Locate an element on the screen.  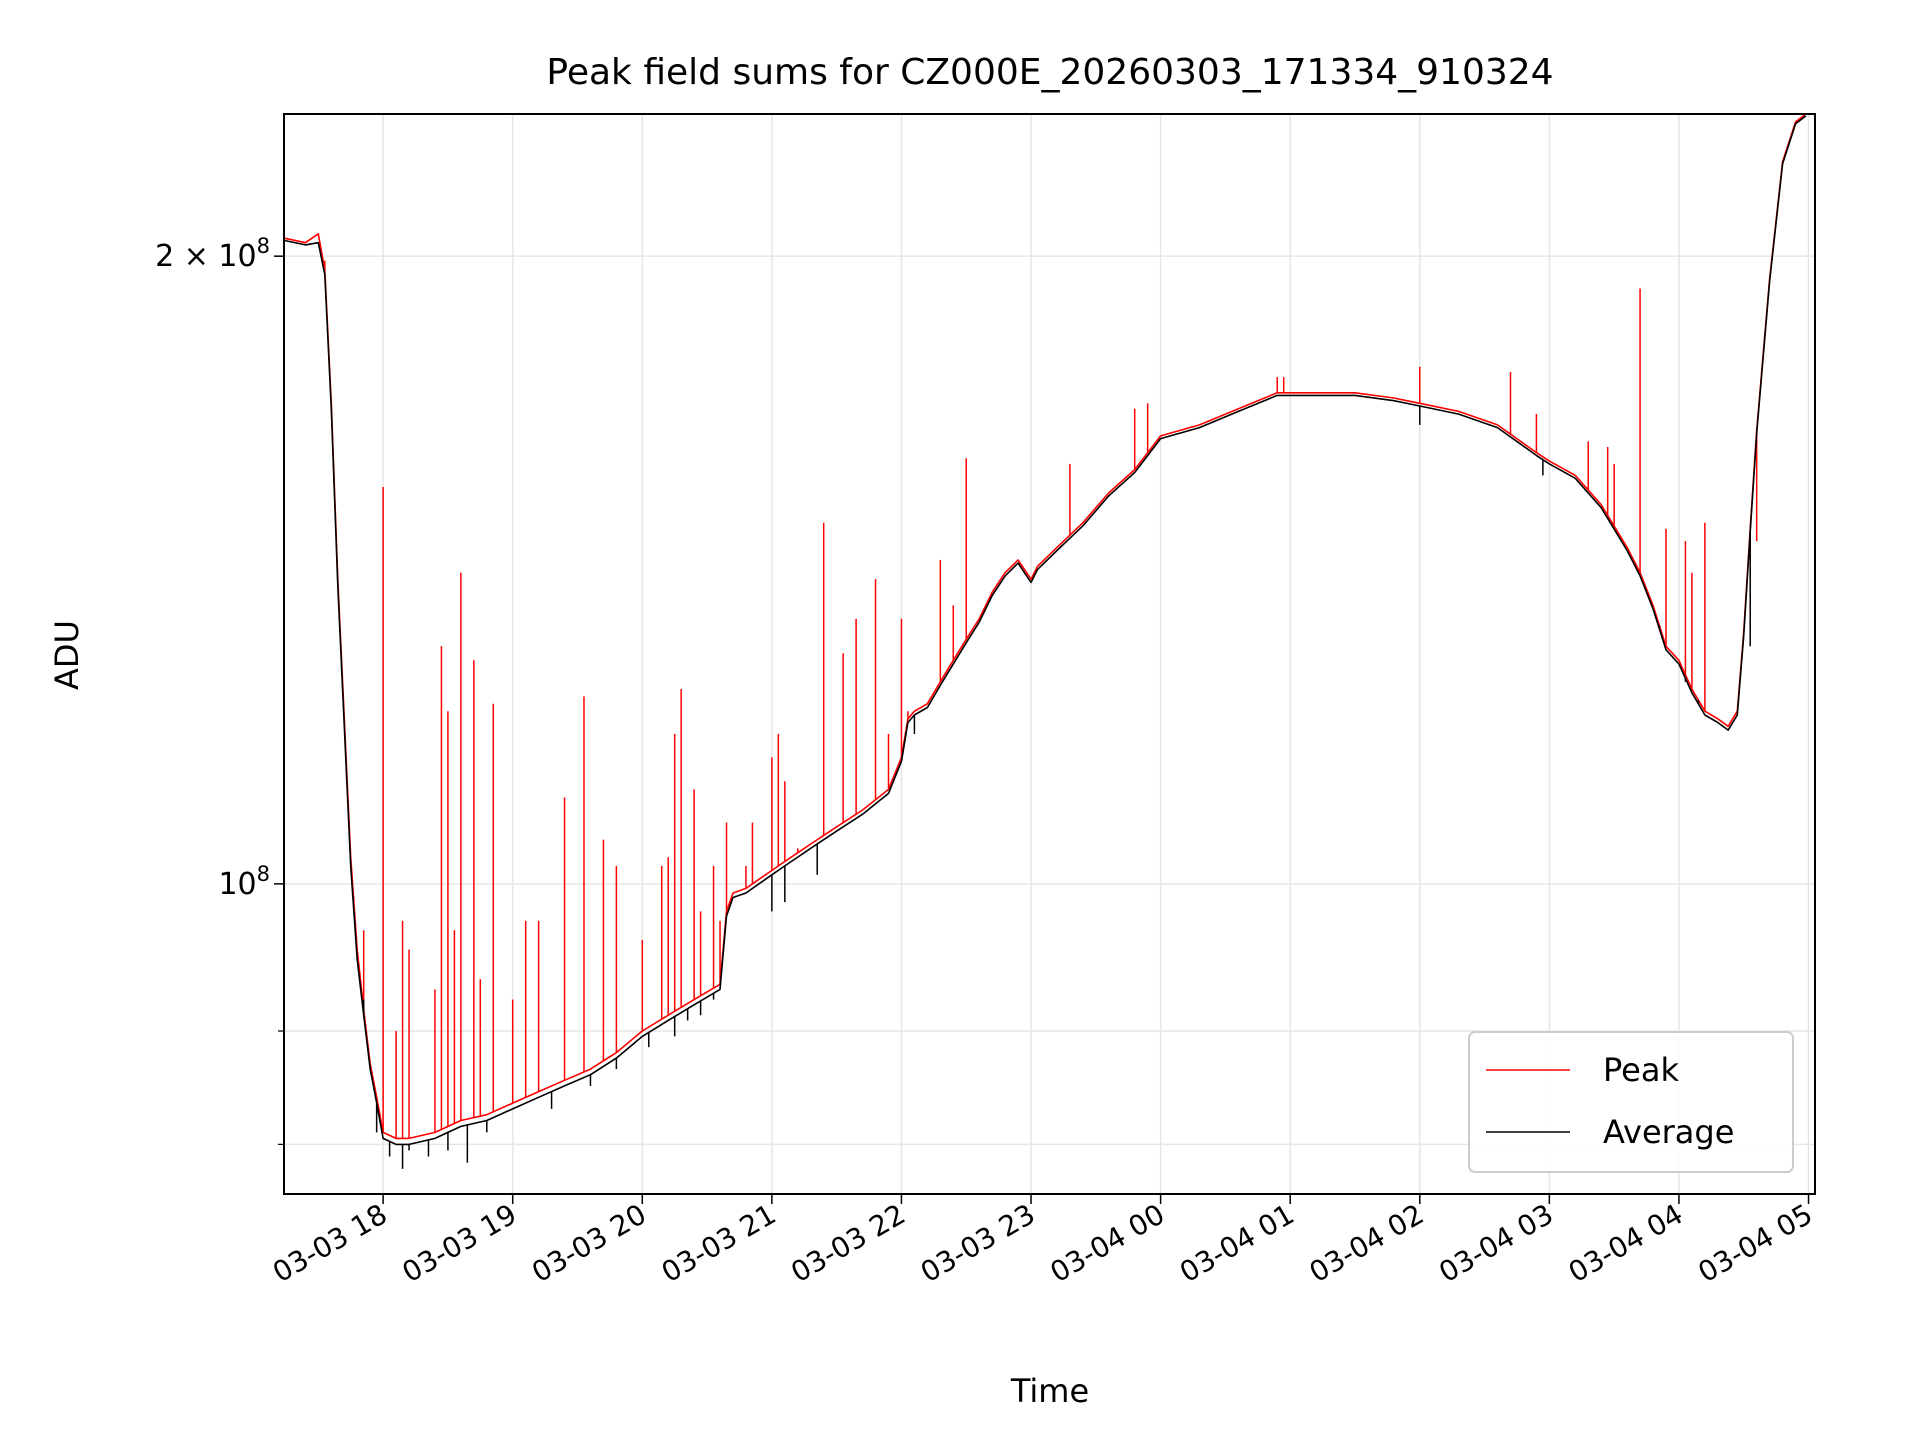
y-axis-label: ADU is located at coordinates (67, 655).